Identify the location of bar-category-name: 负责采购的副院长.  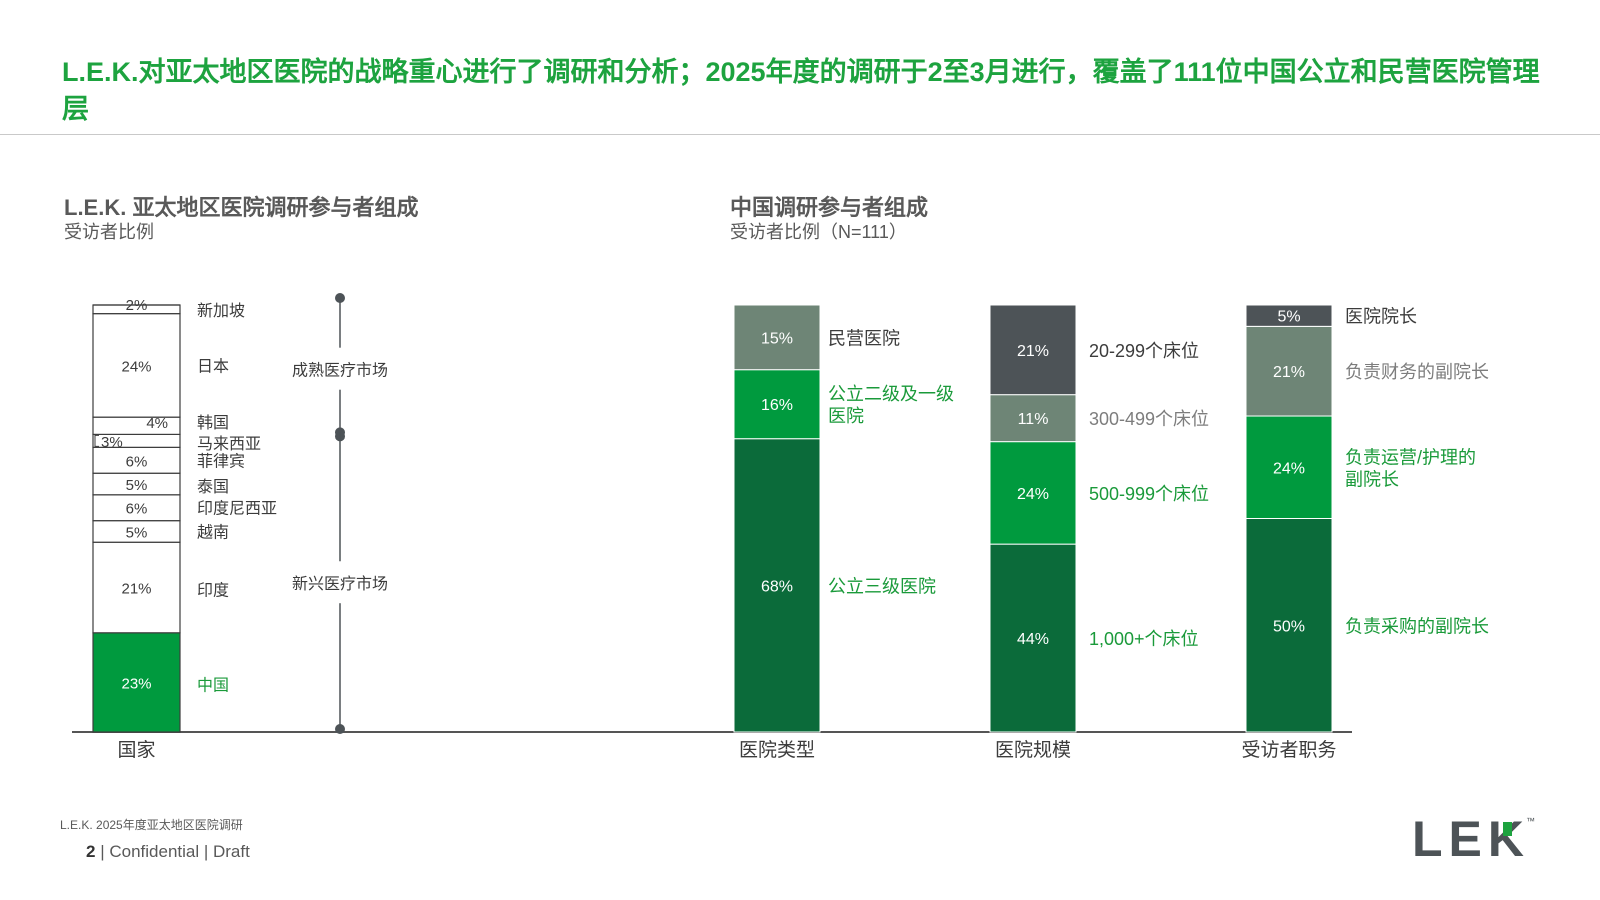
(1417, 626).